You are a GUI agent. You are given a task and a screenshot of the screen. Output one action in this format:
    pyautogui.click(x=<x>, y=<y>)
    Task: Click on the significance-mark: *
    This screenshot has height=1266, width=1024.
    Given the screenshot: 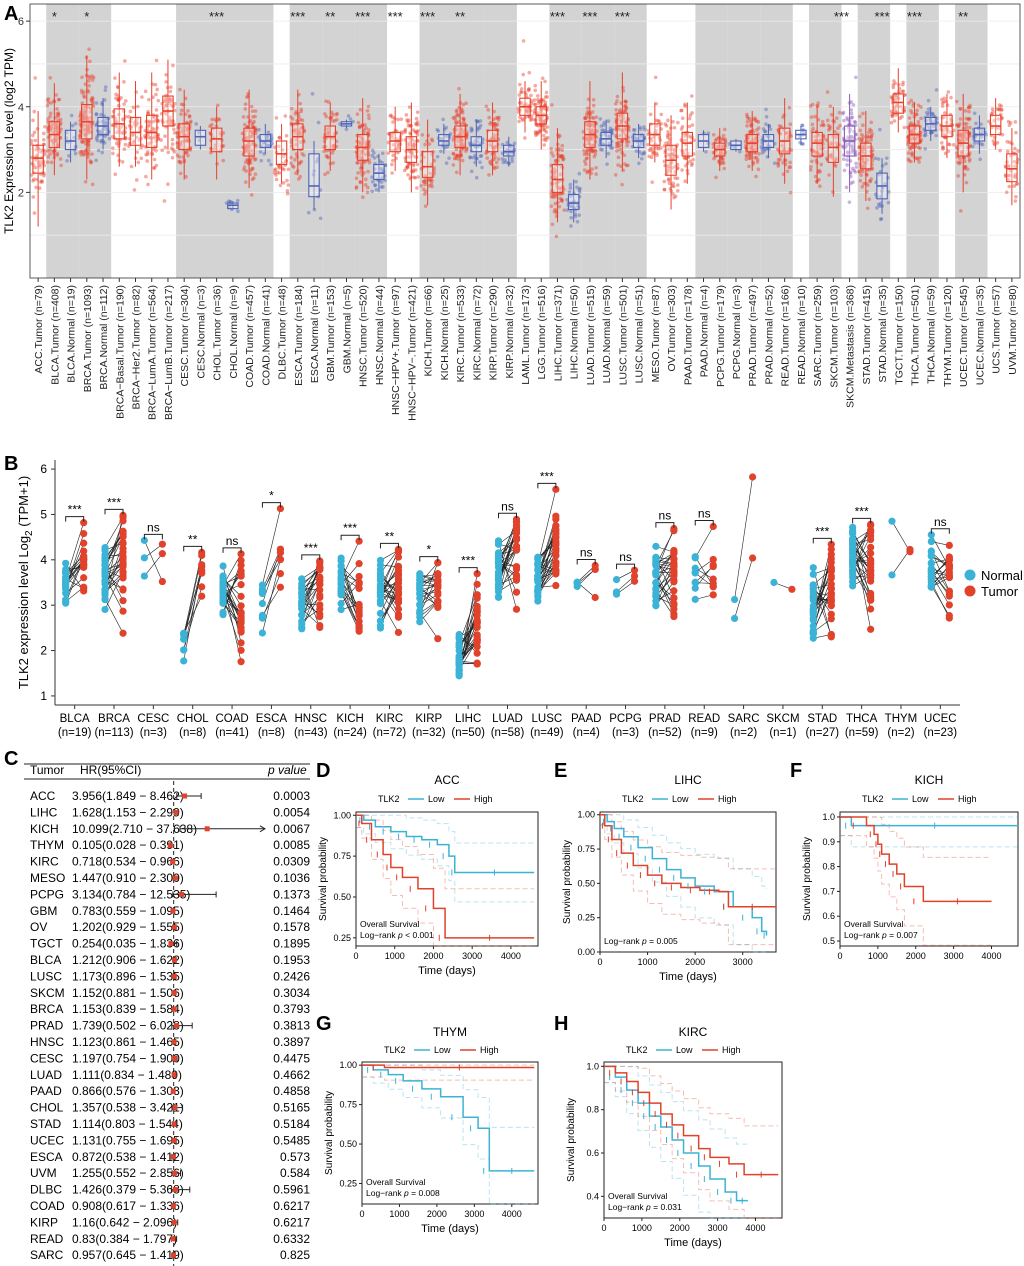 What is the action you would take?
    pyautogui.click(x=428, y=550)
    